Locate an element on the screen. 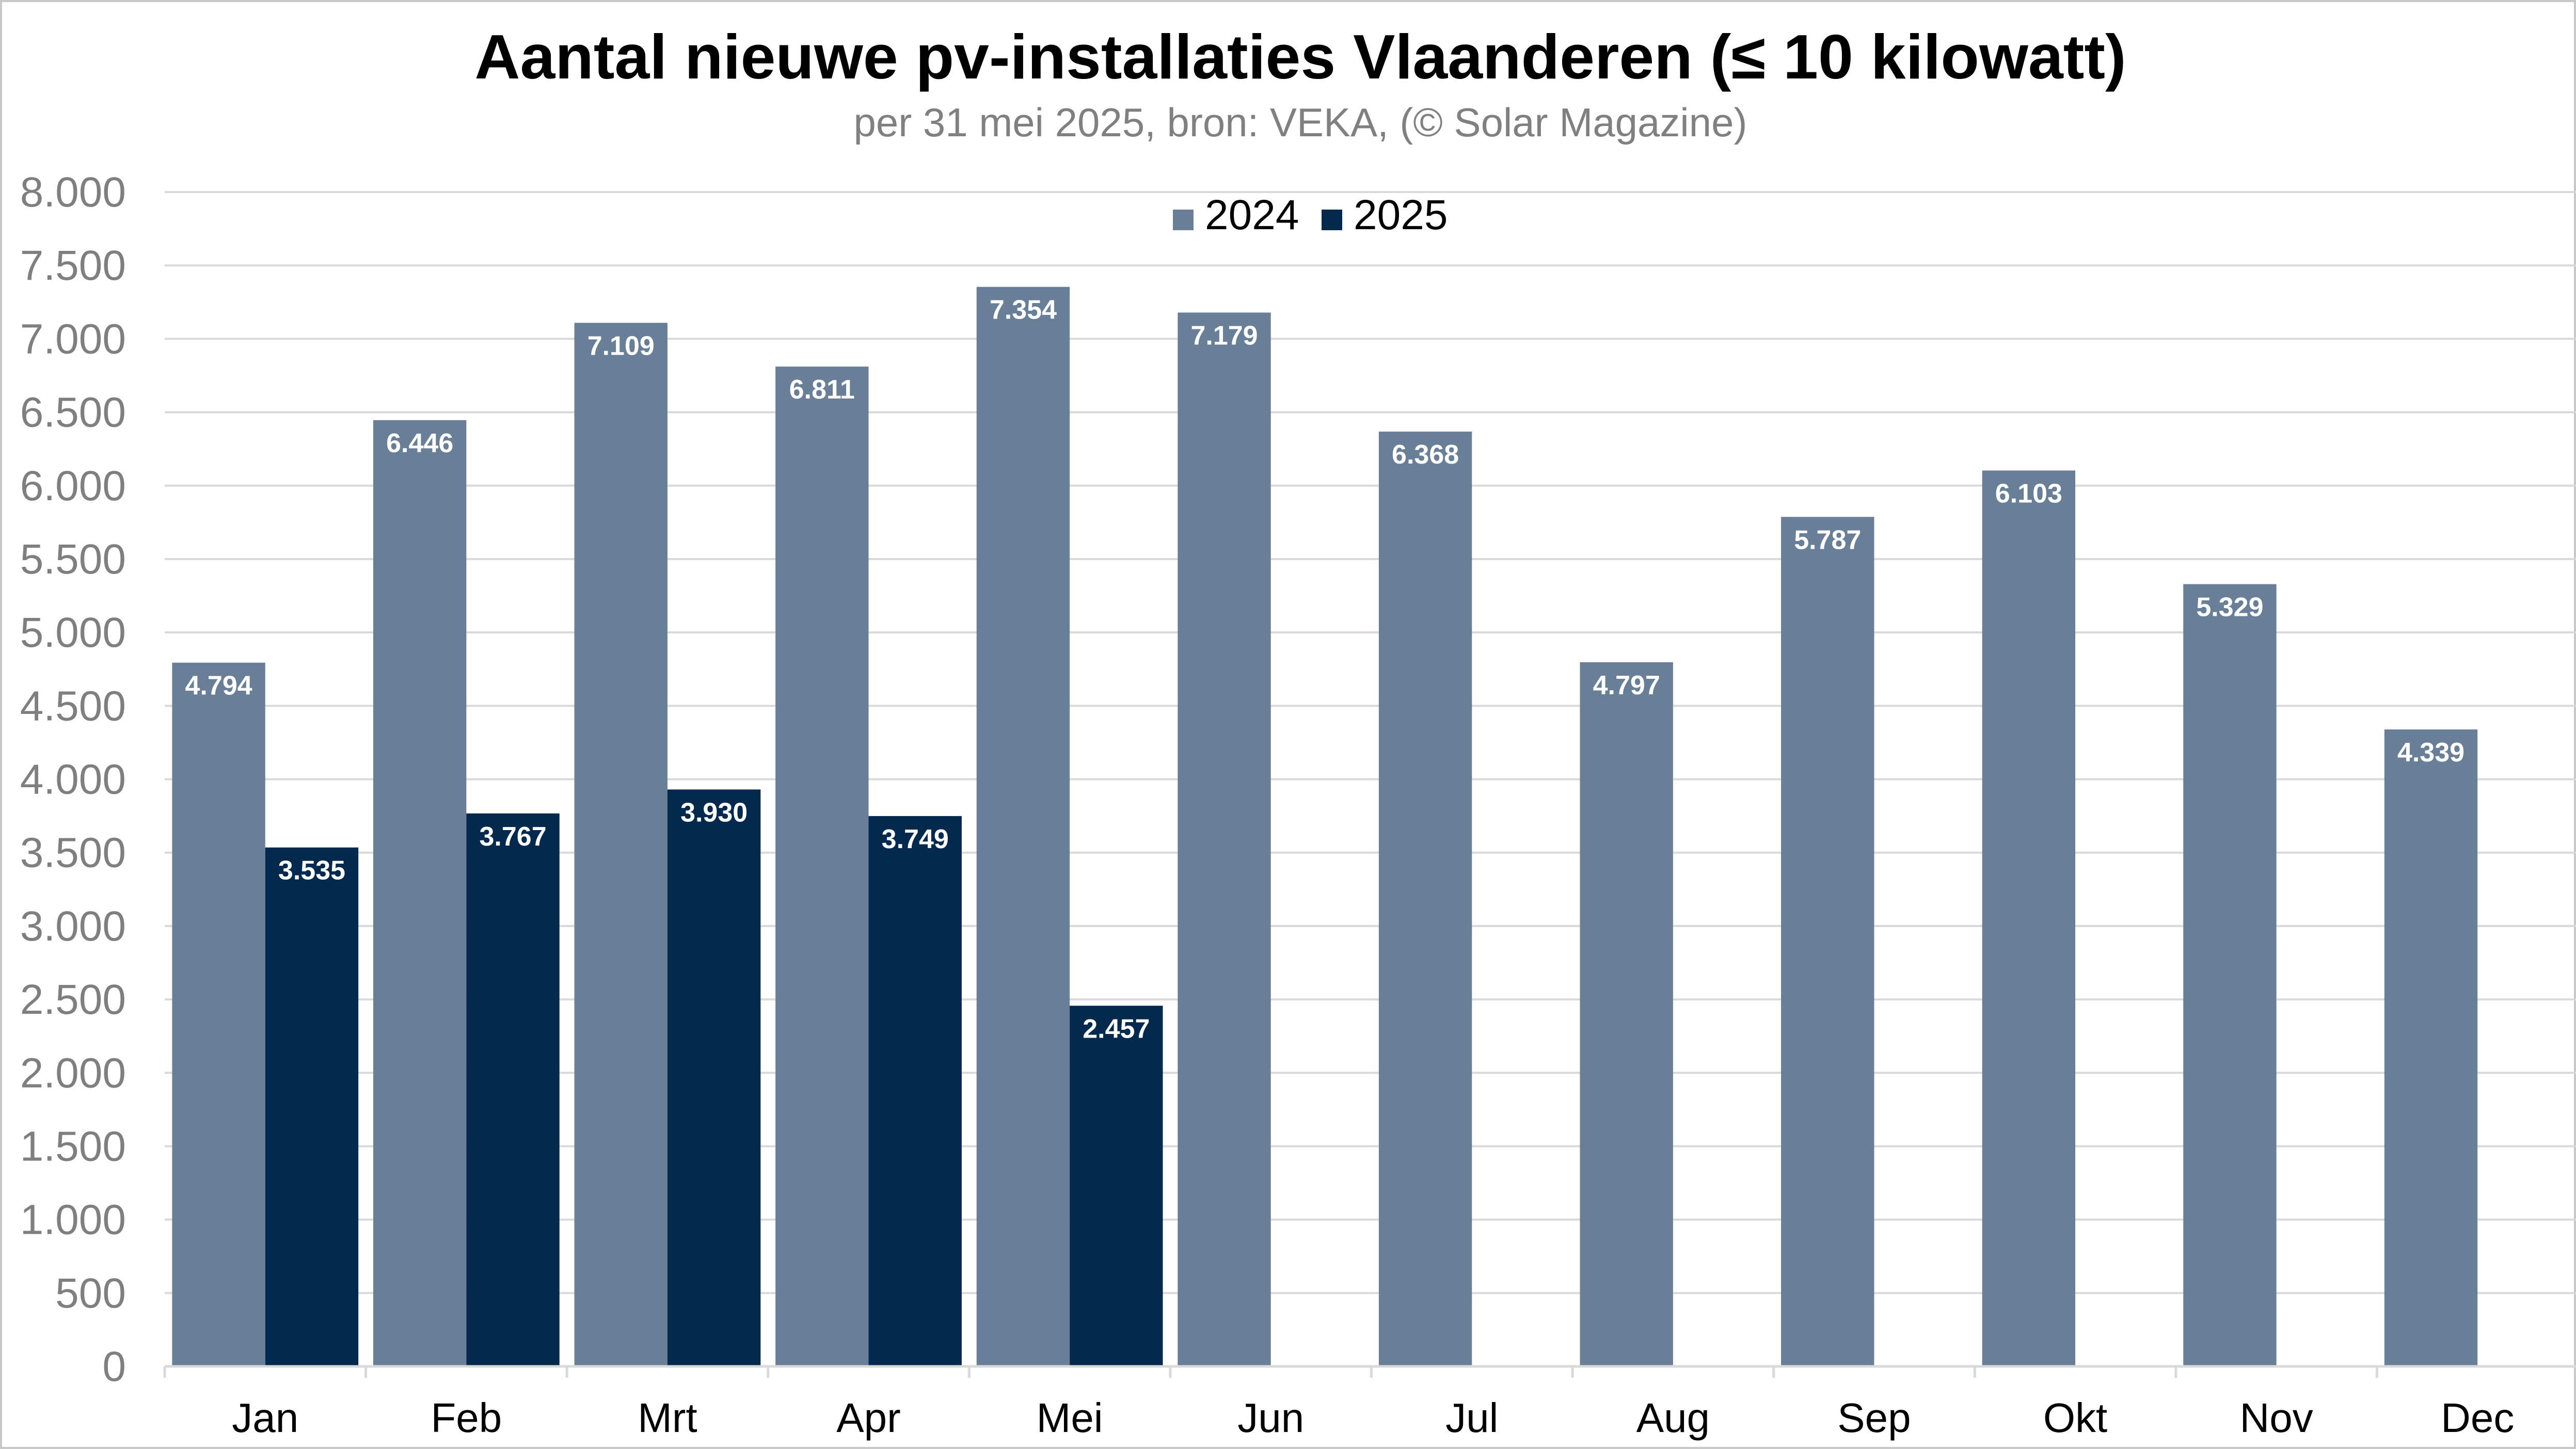  bar-2024-Sep is located at coordinates (1827, 941).